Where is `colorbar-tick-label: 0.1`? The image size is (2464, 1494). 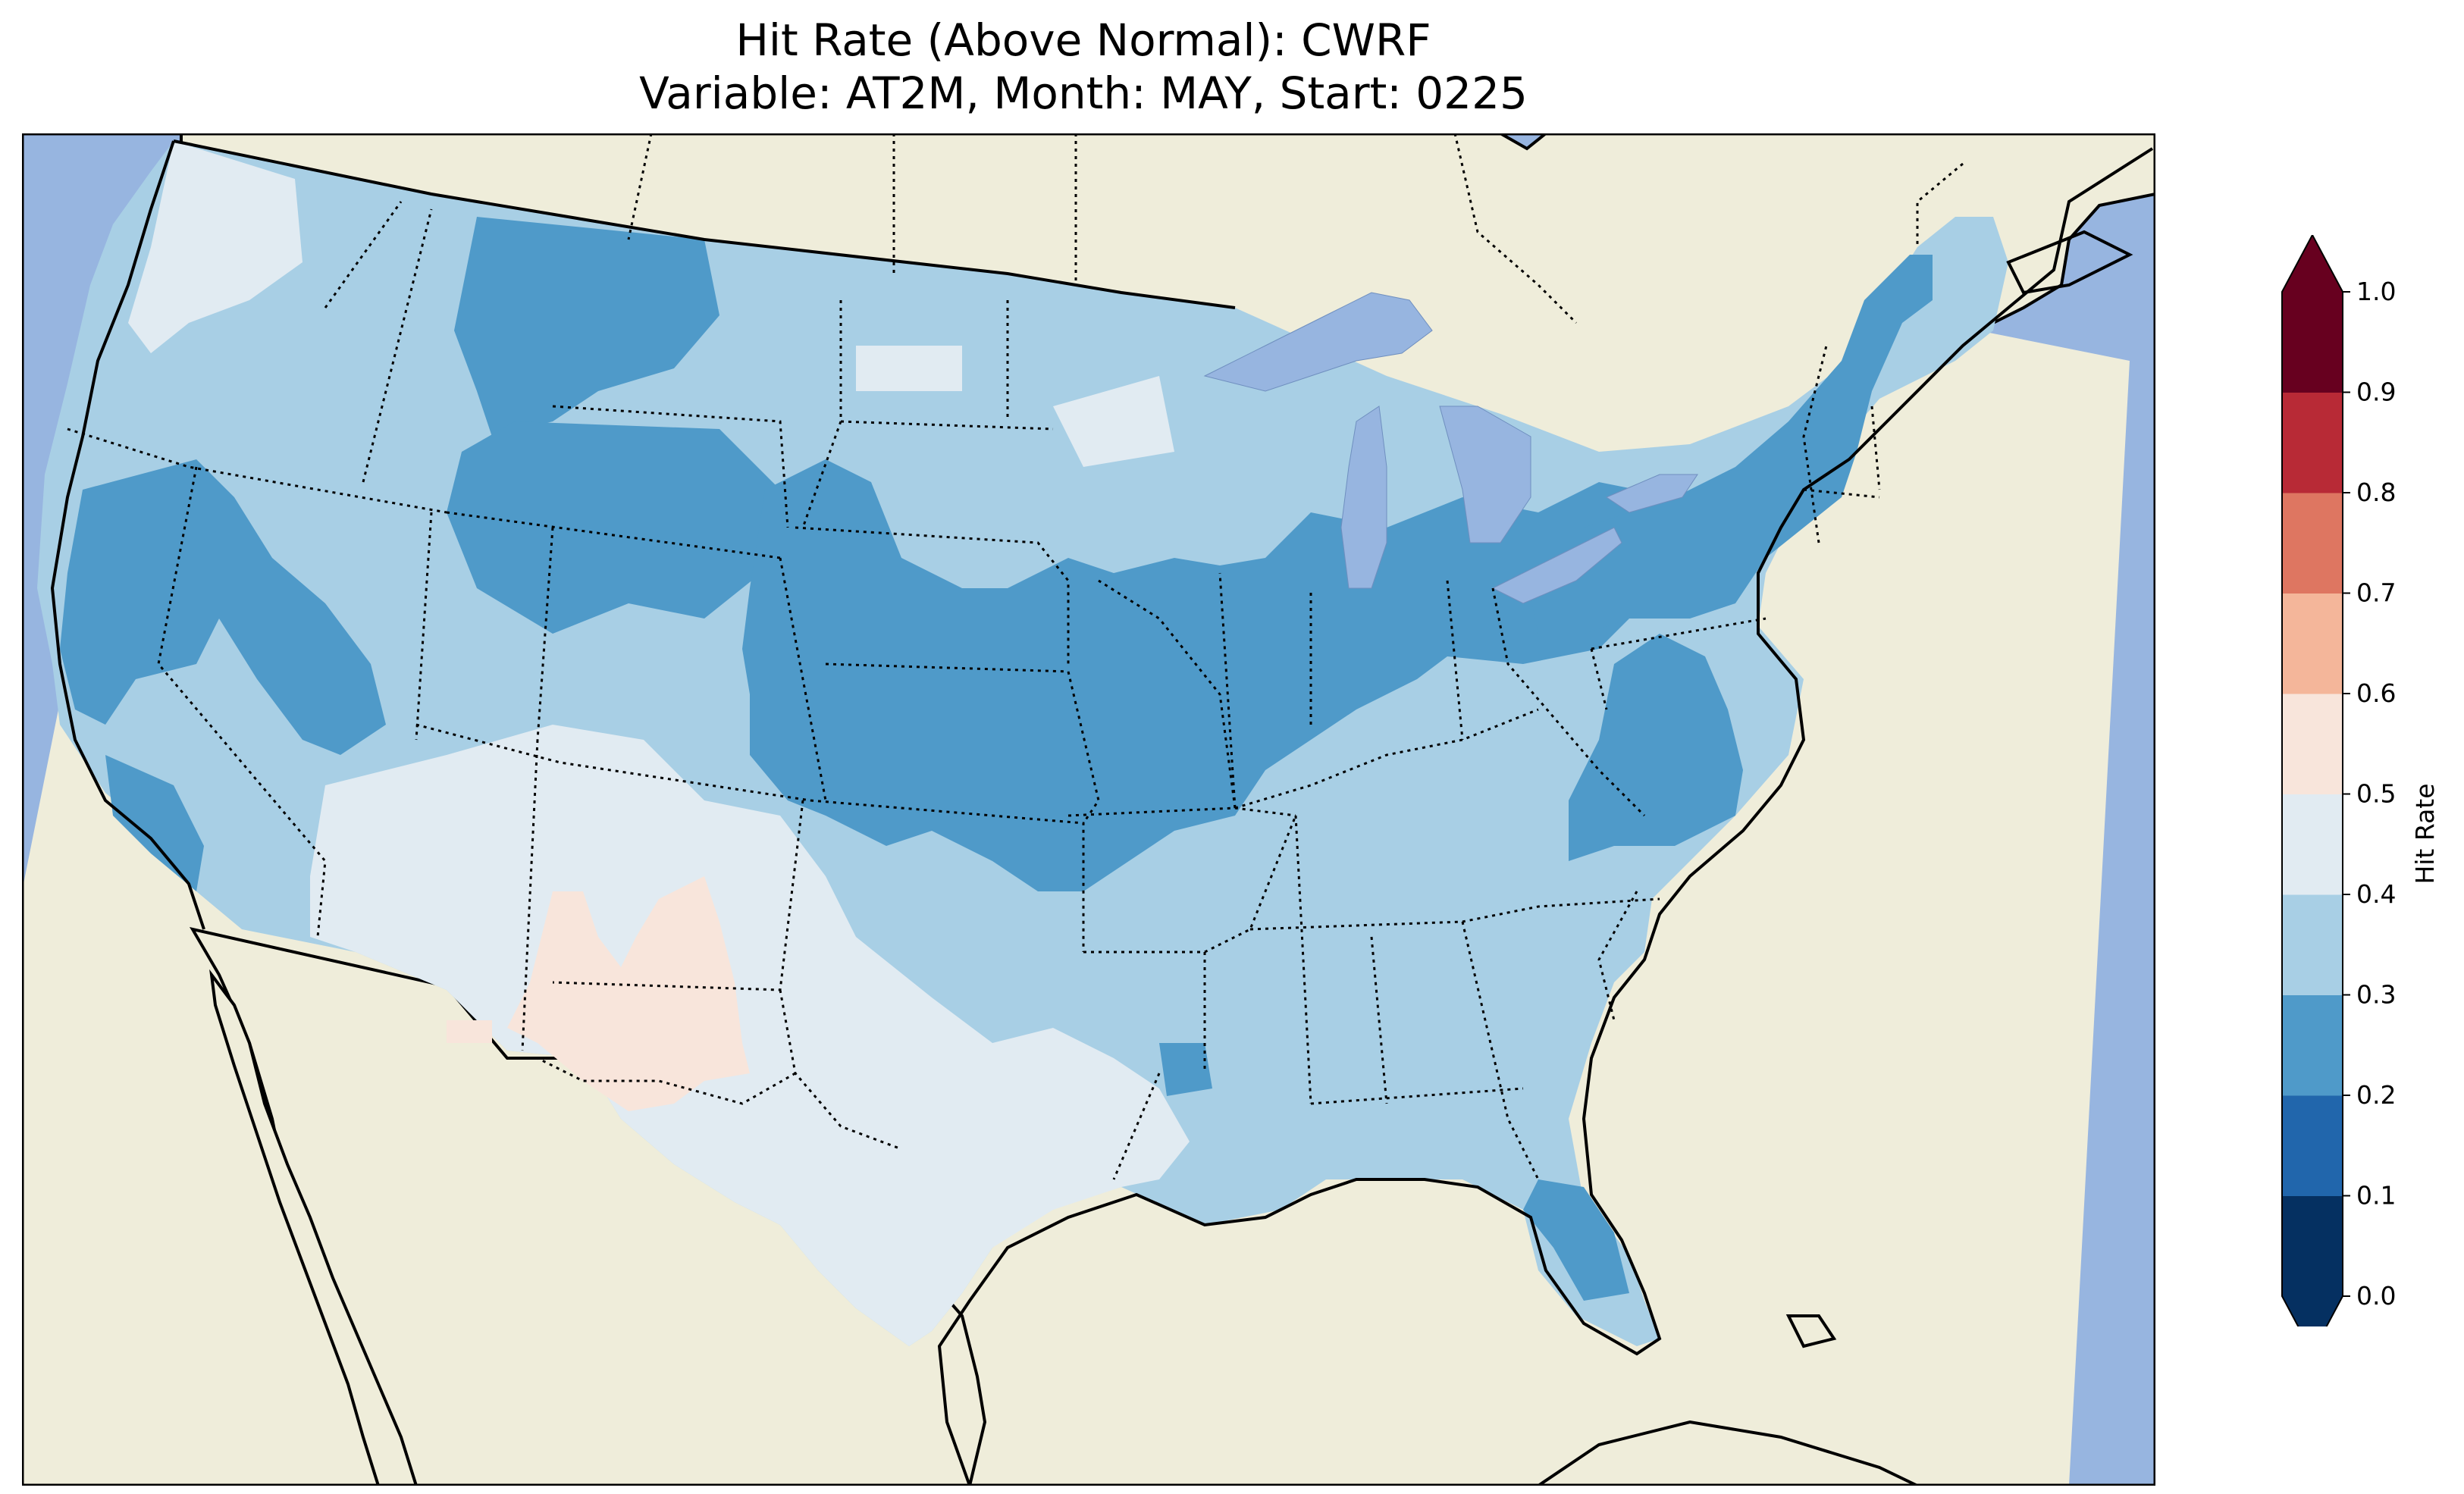 colorbar-tick-label: 0.1 is located at coordinates (2376, 1196).